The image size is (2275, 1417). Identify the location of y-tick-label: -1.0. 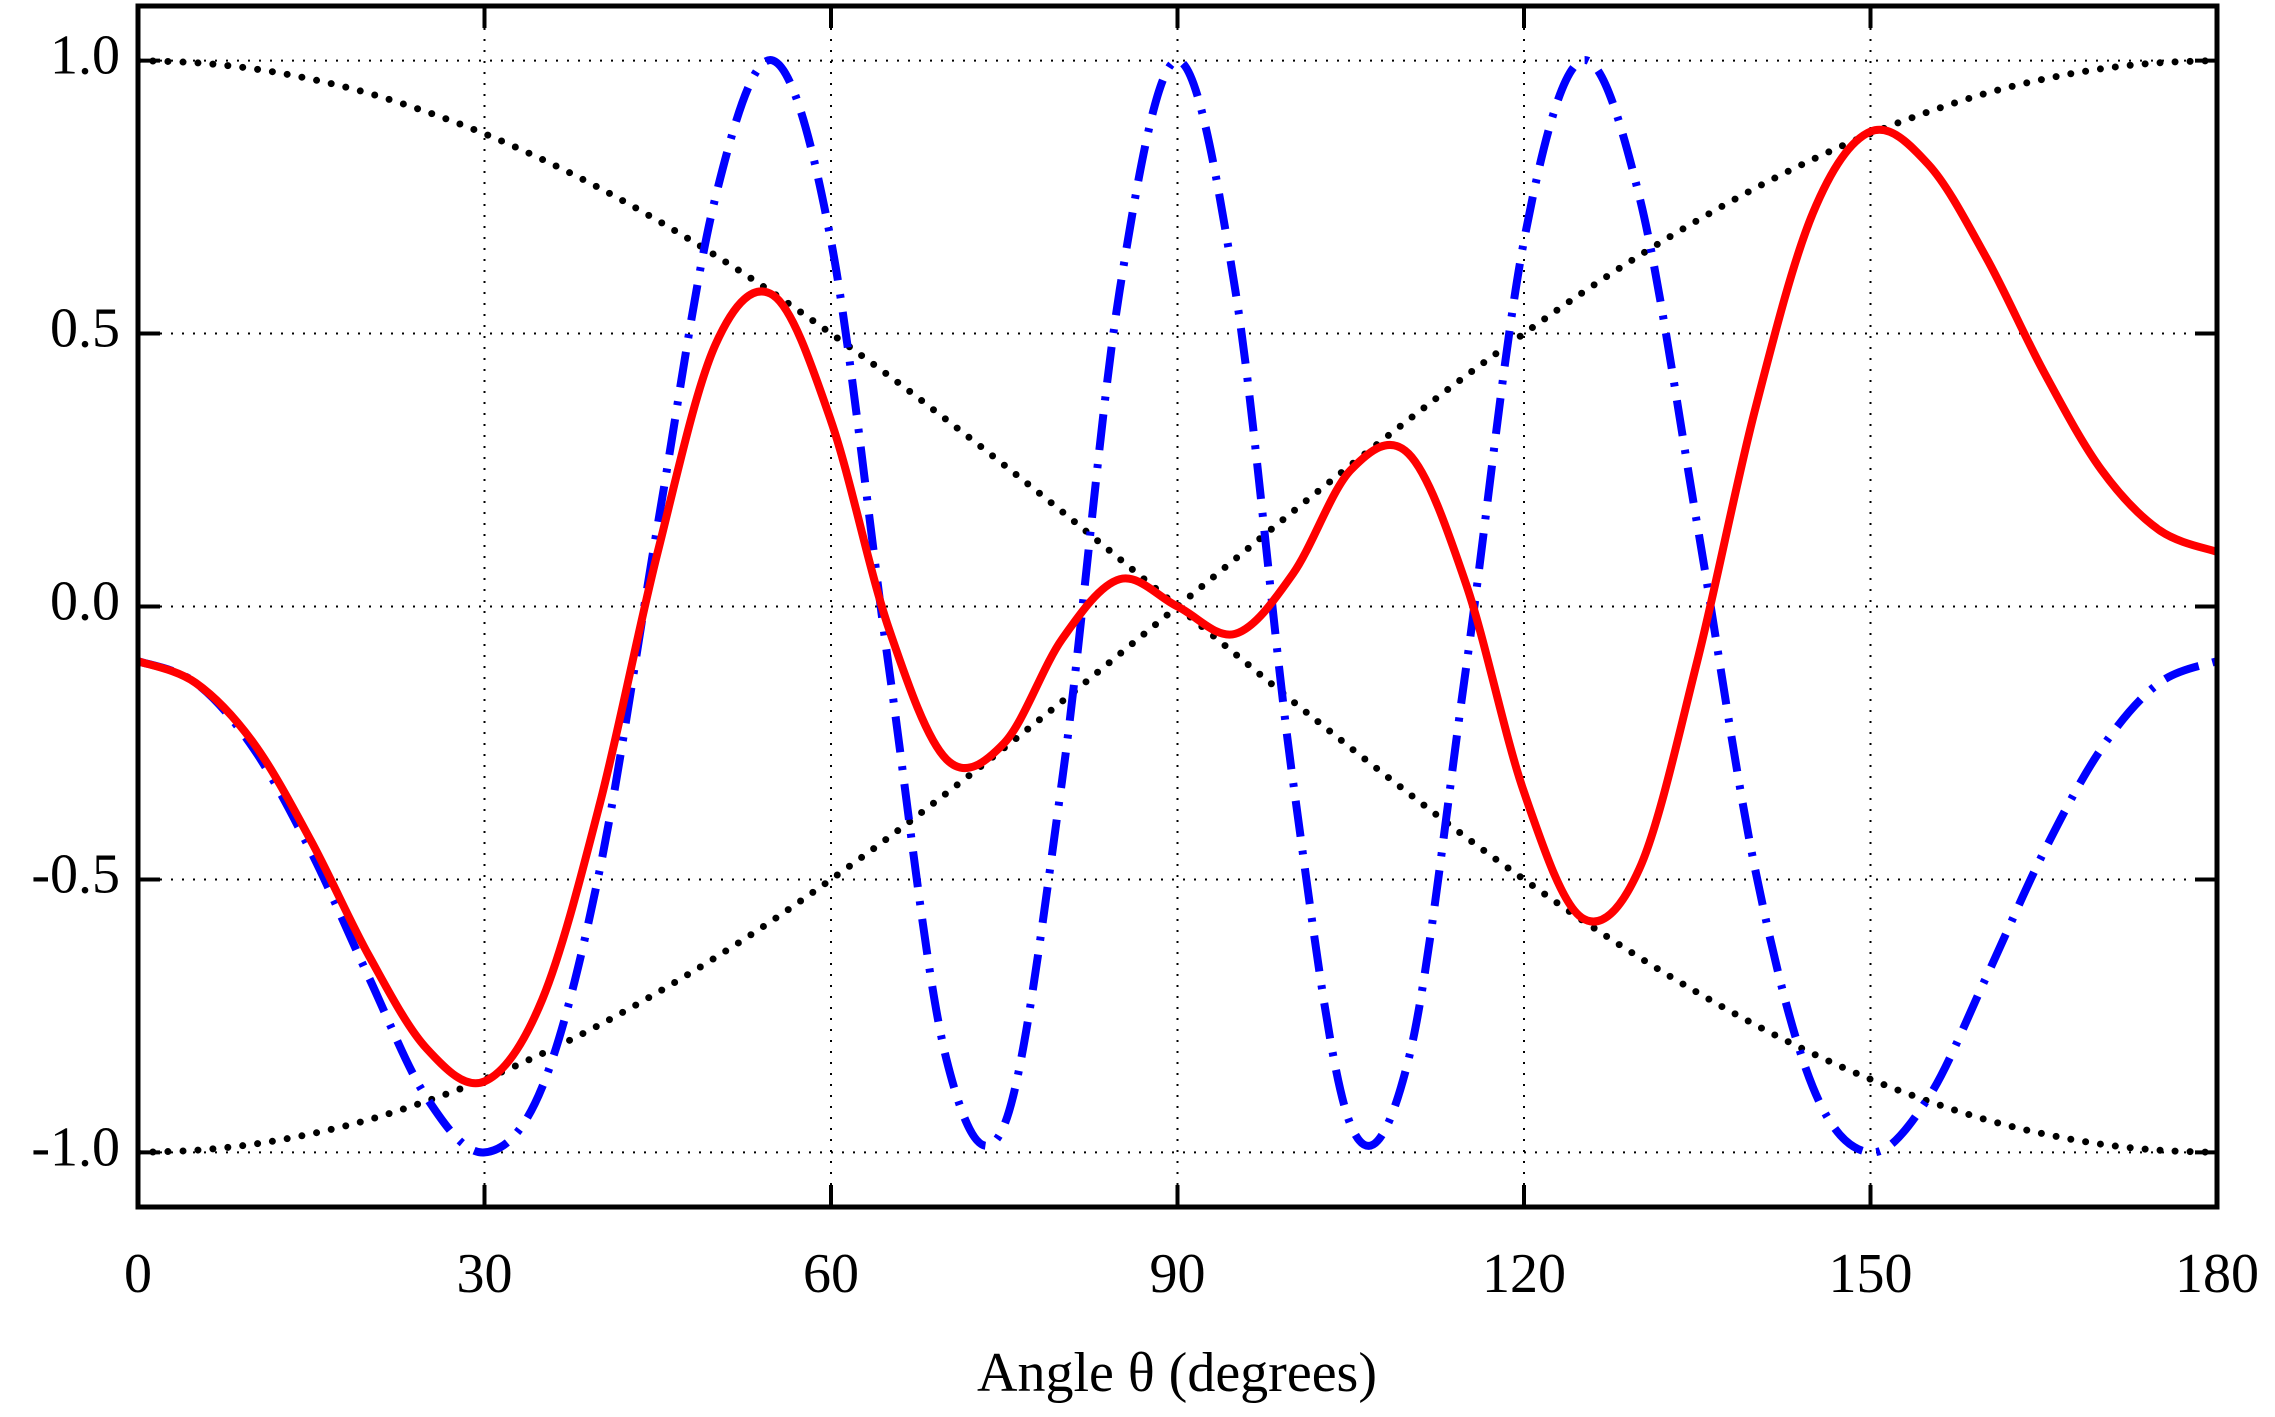
(75, 1147).